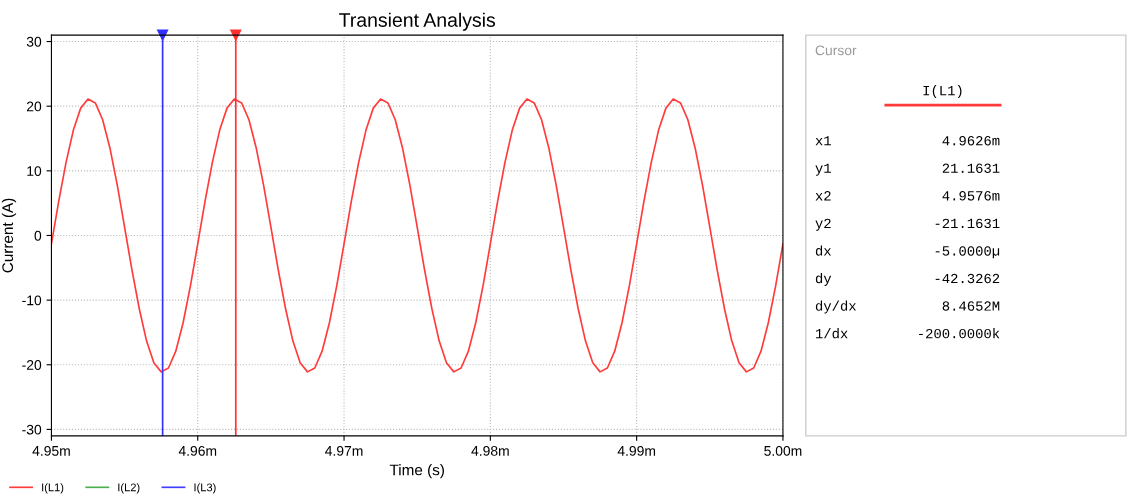  What do you see at coordinates (34, 41) in the screenshot?
I see `y-tick-label: 30` at bounding box center [34, 41].